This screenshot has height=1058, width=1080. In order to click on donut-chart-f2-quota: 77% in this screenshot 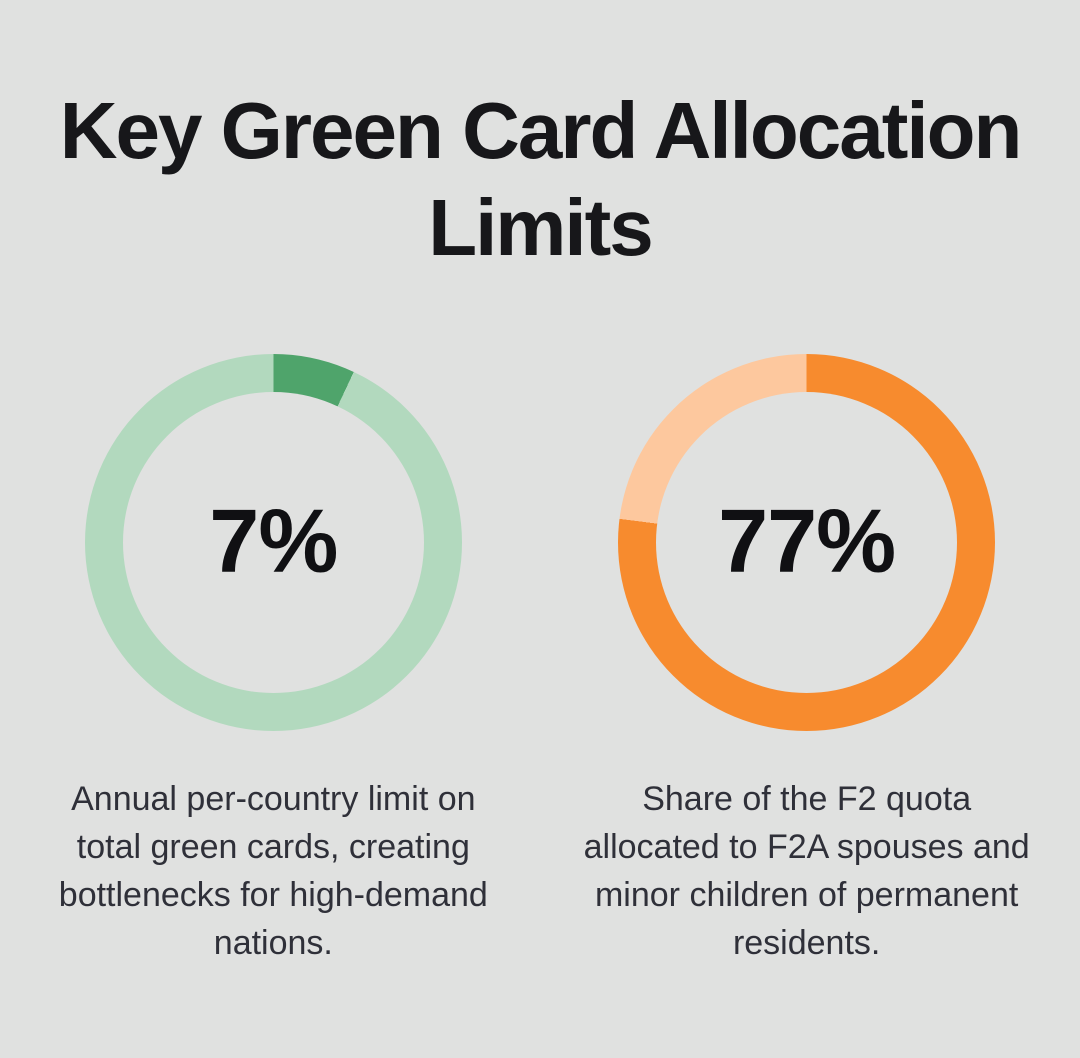, I will do `click(807, 542)`.